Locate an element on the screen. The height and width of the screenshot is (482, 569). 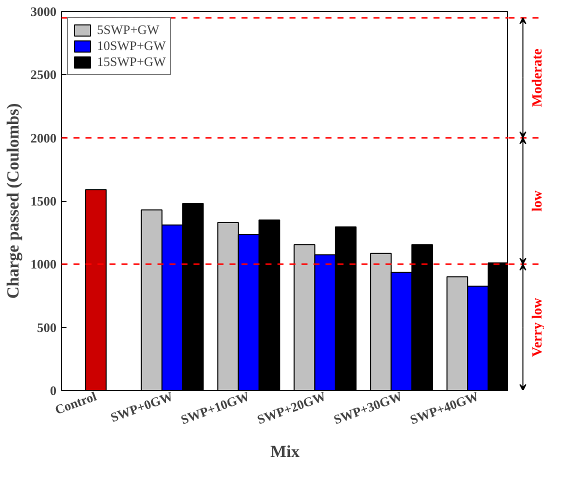
y-tick-label: 1500 is located at coordinates (43, 201).